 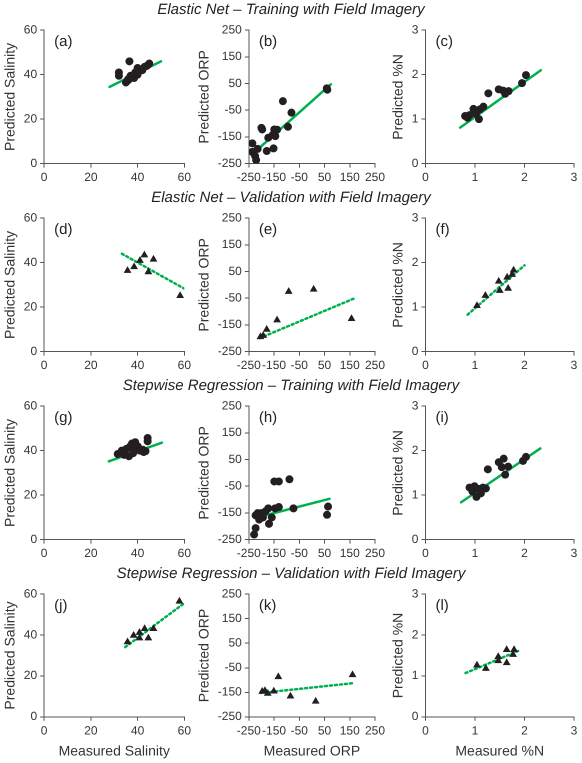 What do you see at coordinates (267, 605) in the screenshot?
I see `annotation: (k)` at bounding box center [267, 605].